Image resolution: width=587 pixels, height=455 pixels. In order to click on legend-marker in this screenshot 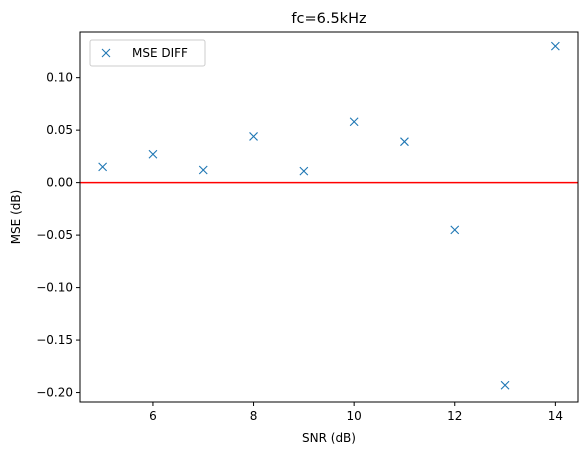, I will do `click(106, 53)`.